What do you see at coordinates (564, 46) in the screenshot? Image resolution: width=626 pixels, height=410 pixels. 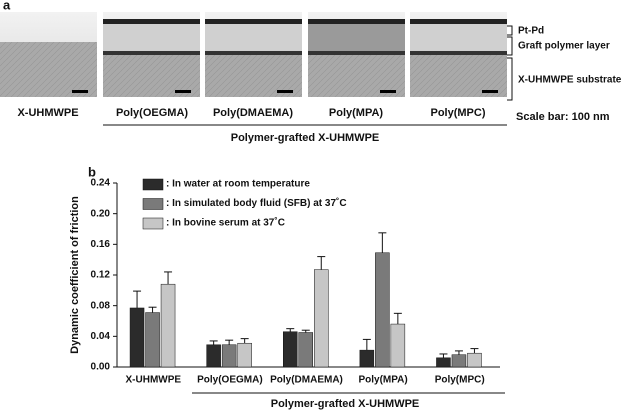 I see `annotation: Graft polymer layer` at bounding box center [564, 46].